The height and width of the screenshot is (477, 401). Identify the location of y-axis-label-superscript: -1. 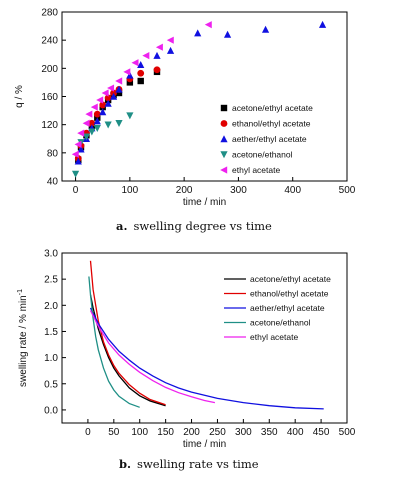
(20, 292).